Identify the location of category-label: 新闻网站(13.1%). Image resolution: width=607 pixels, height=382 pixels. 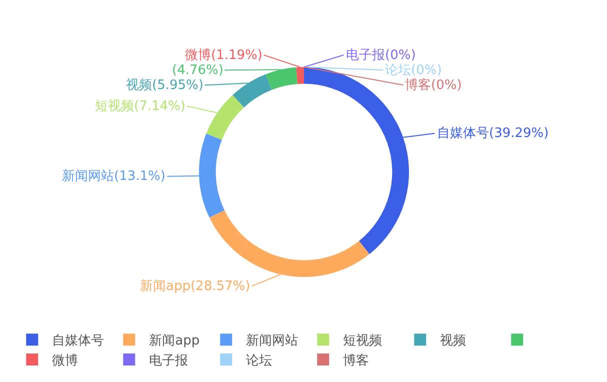
(114, 176).